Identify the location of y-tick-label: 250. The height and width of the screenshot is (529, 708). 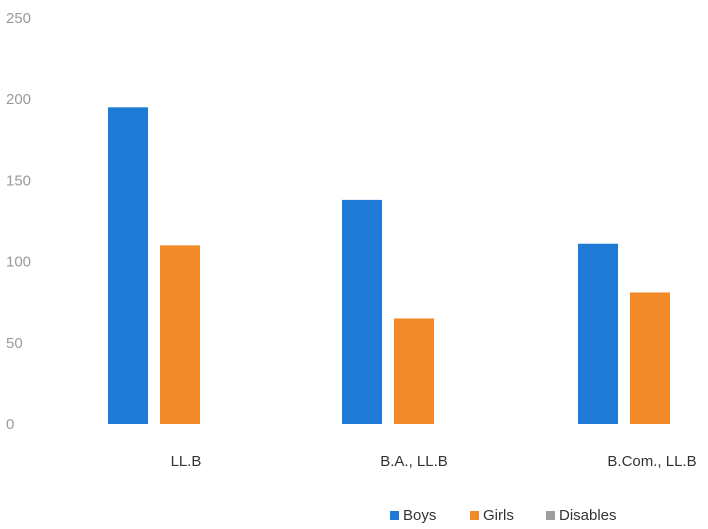
(18, 18).